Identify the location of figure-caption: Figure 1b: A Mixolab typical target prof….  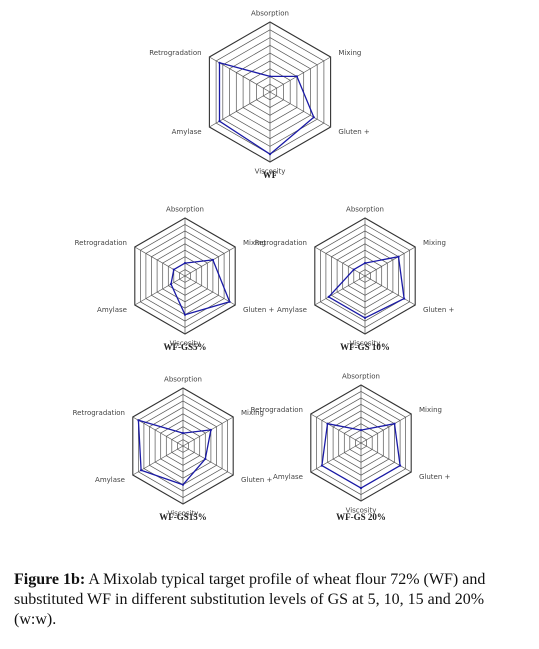
(271, 600).